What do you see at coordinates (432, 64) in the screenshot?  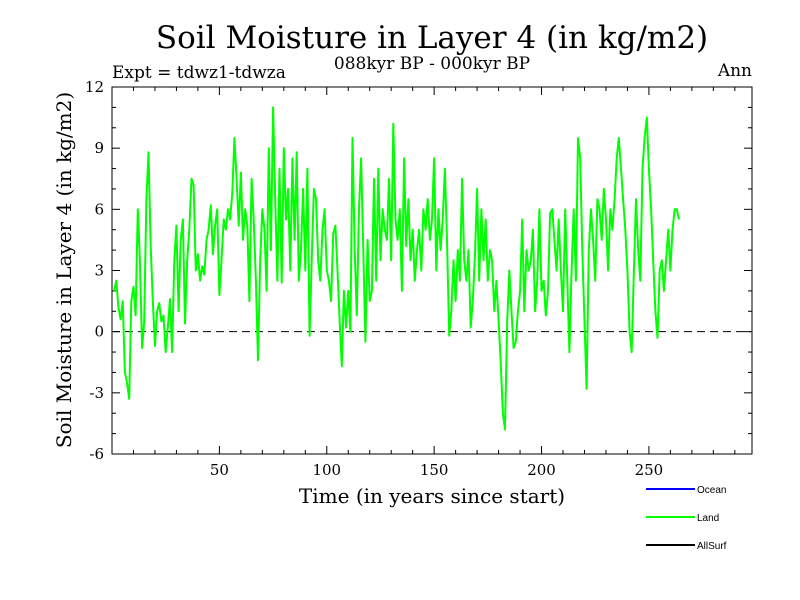 I see `chart-subtitle: 088kyr BP - 000kyr BP` at bounding box center [432, 64].